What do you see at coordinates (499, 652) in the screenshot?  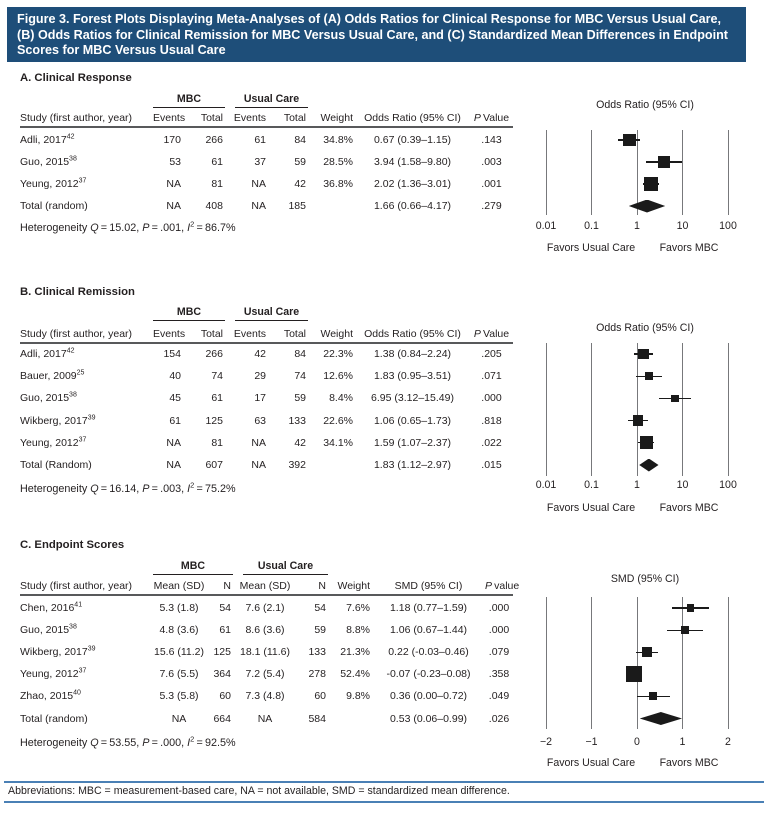 I see `table-cell: .079` at bounding box center [499, 652].